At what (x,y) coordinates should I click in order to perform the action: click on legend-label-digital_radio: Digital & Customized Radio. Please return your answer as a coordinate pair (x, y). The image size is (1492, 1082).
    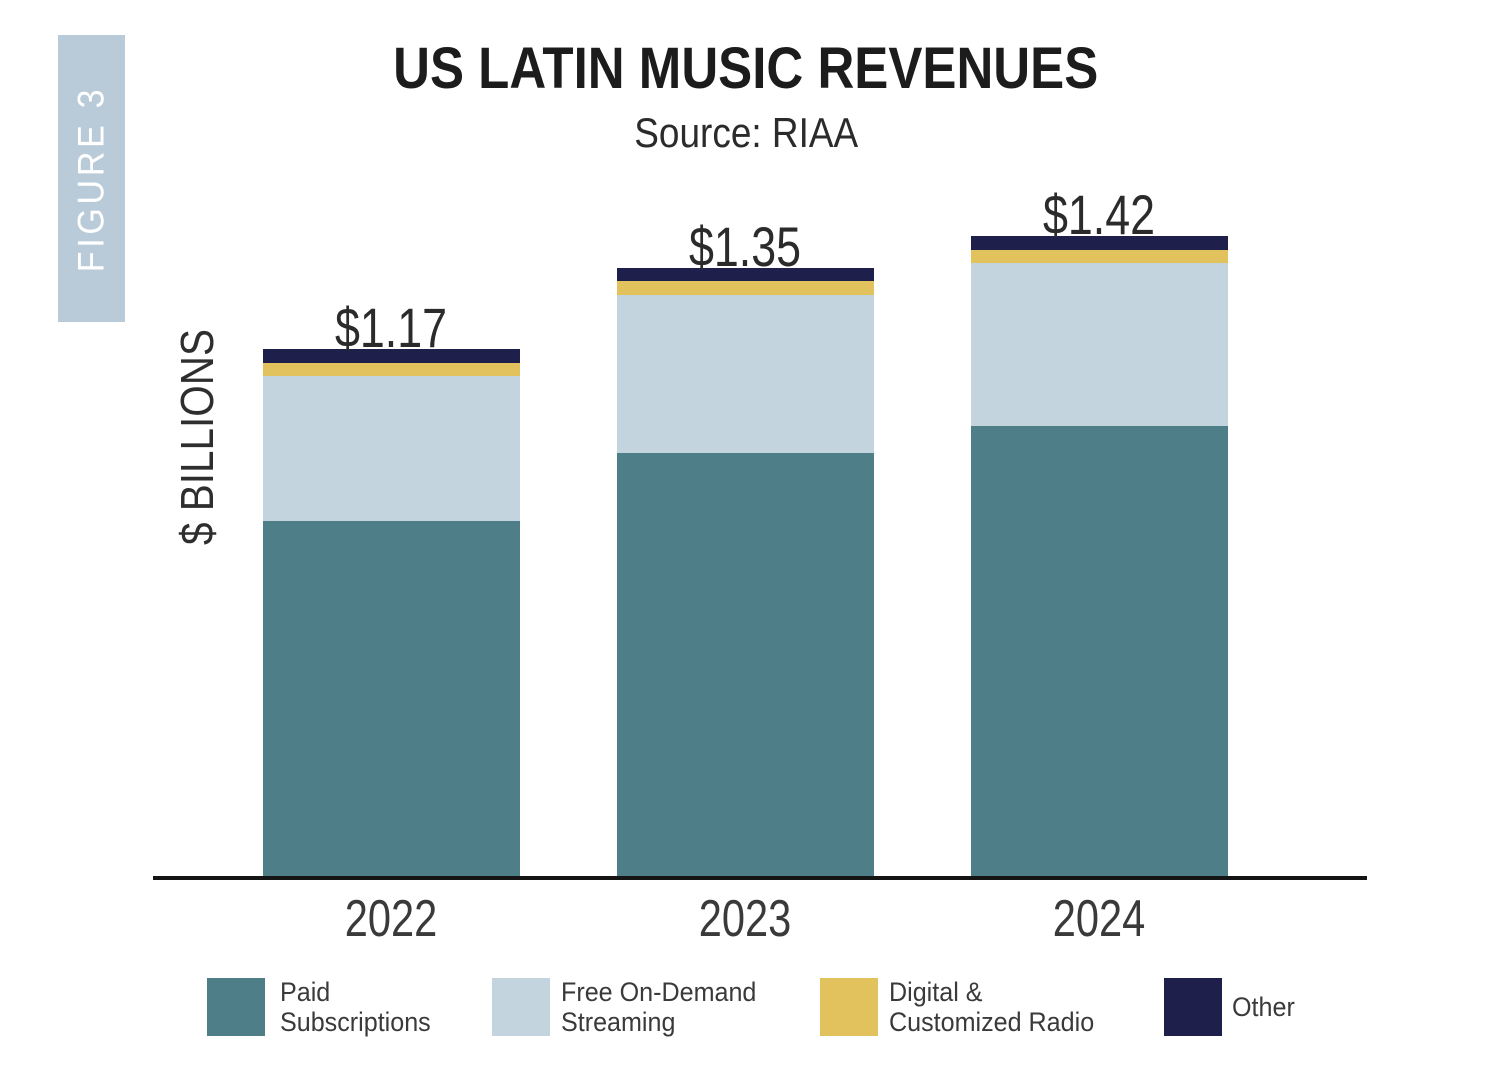
    Looking at the image, I should click on (991, 1007).